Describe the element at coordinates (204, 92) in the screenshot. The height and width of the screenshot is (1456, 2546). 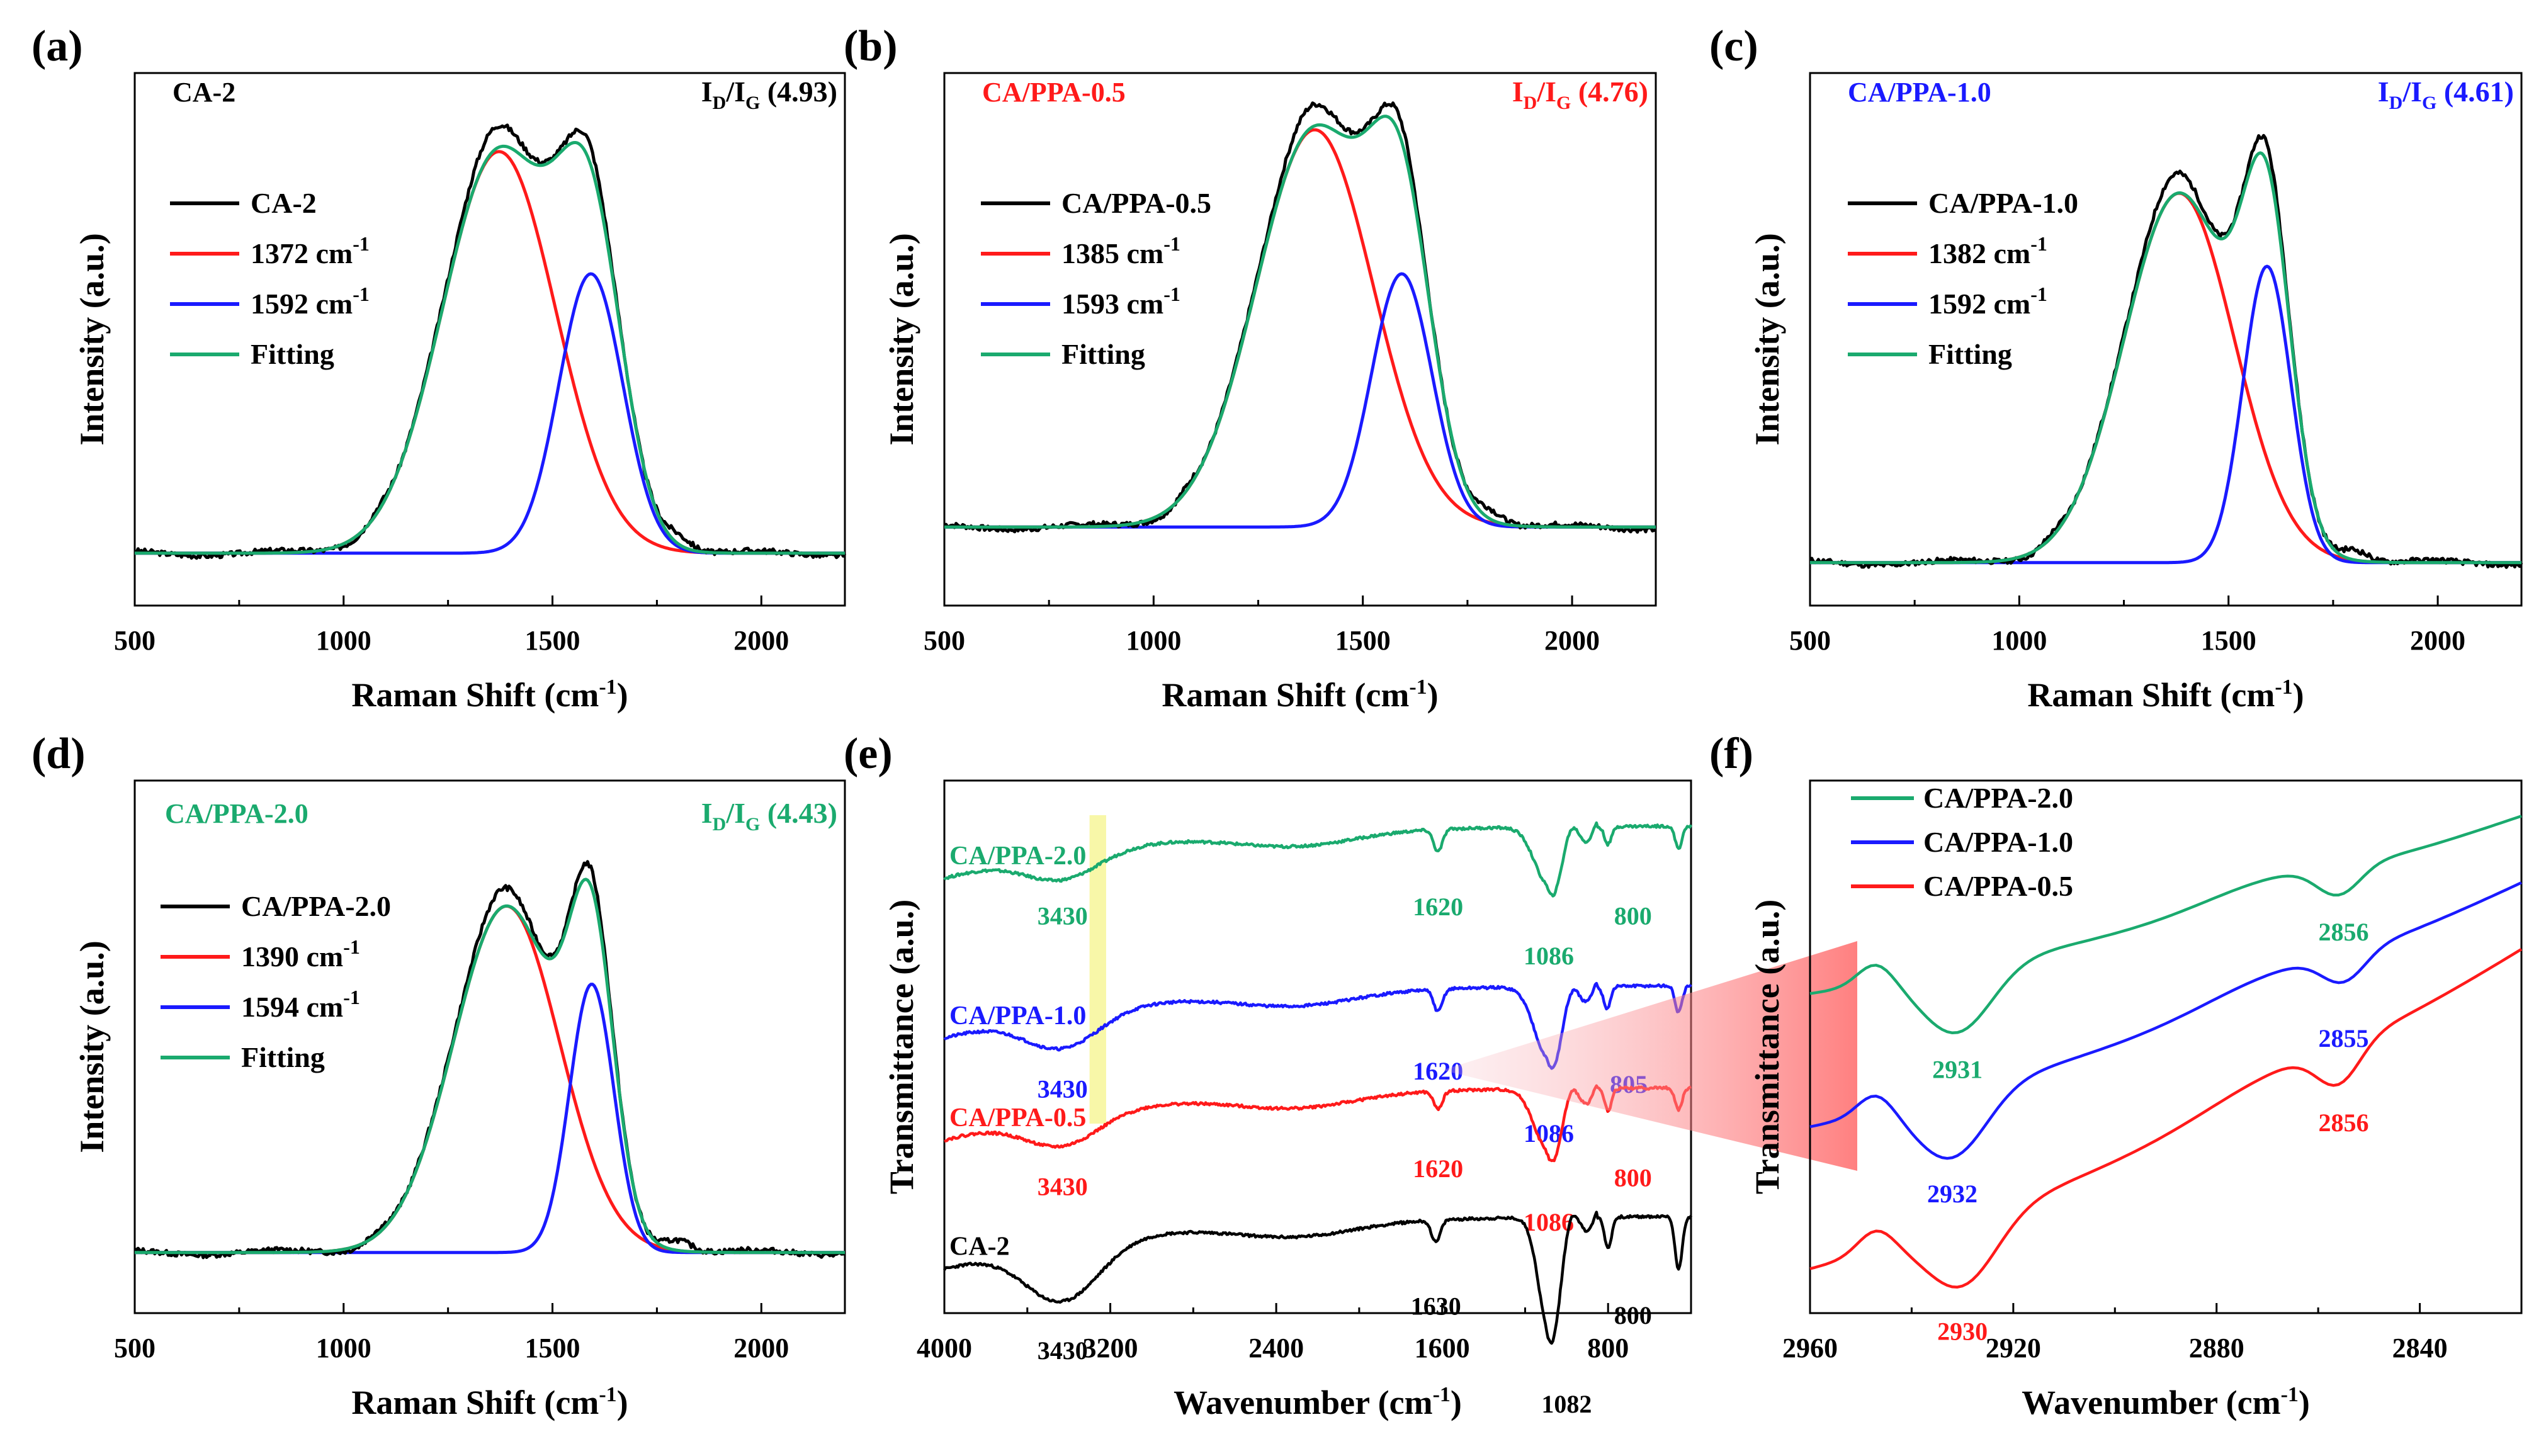
I see `sample-title: CA-2` at that location.